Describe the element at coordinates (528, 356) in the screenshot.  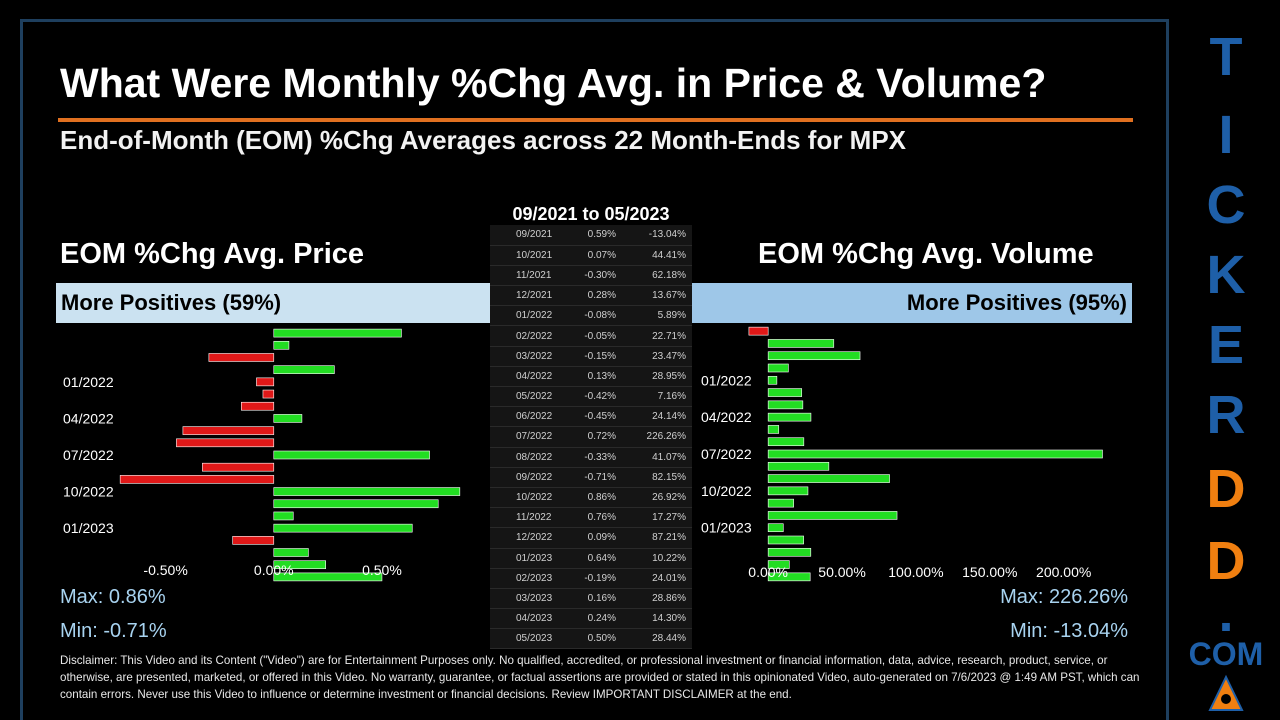
I see `table-cell-month: 03/2022` at that location.